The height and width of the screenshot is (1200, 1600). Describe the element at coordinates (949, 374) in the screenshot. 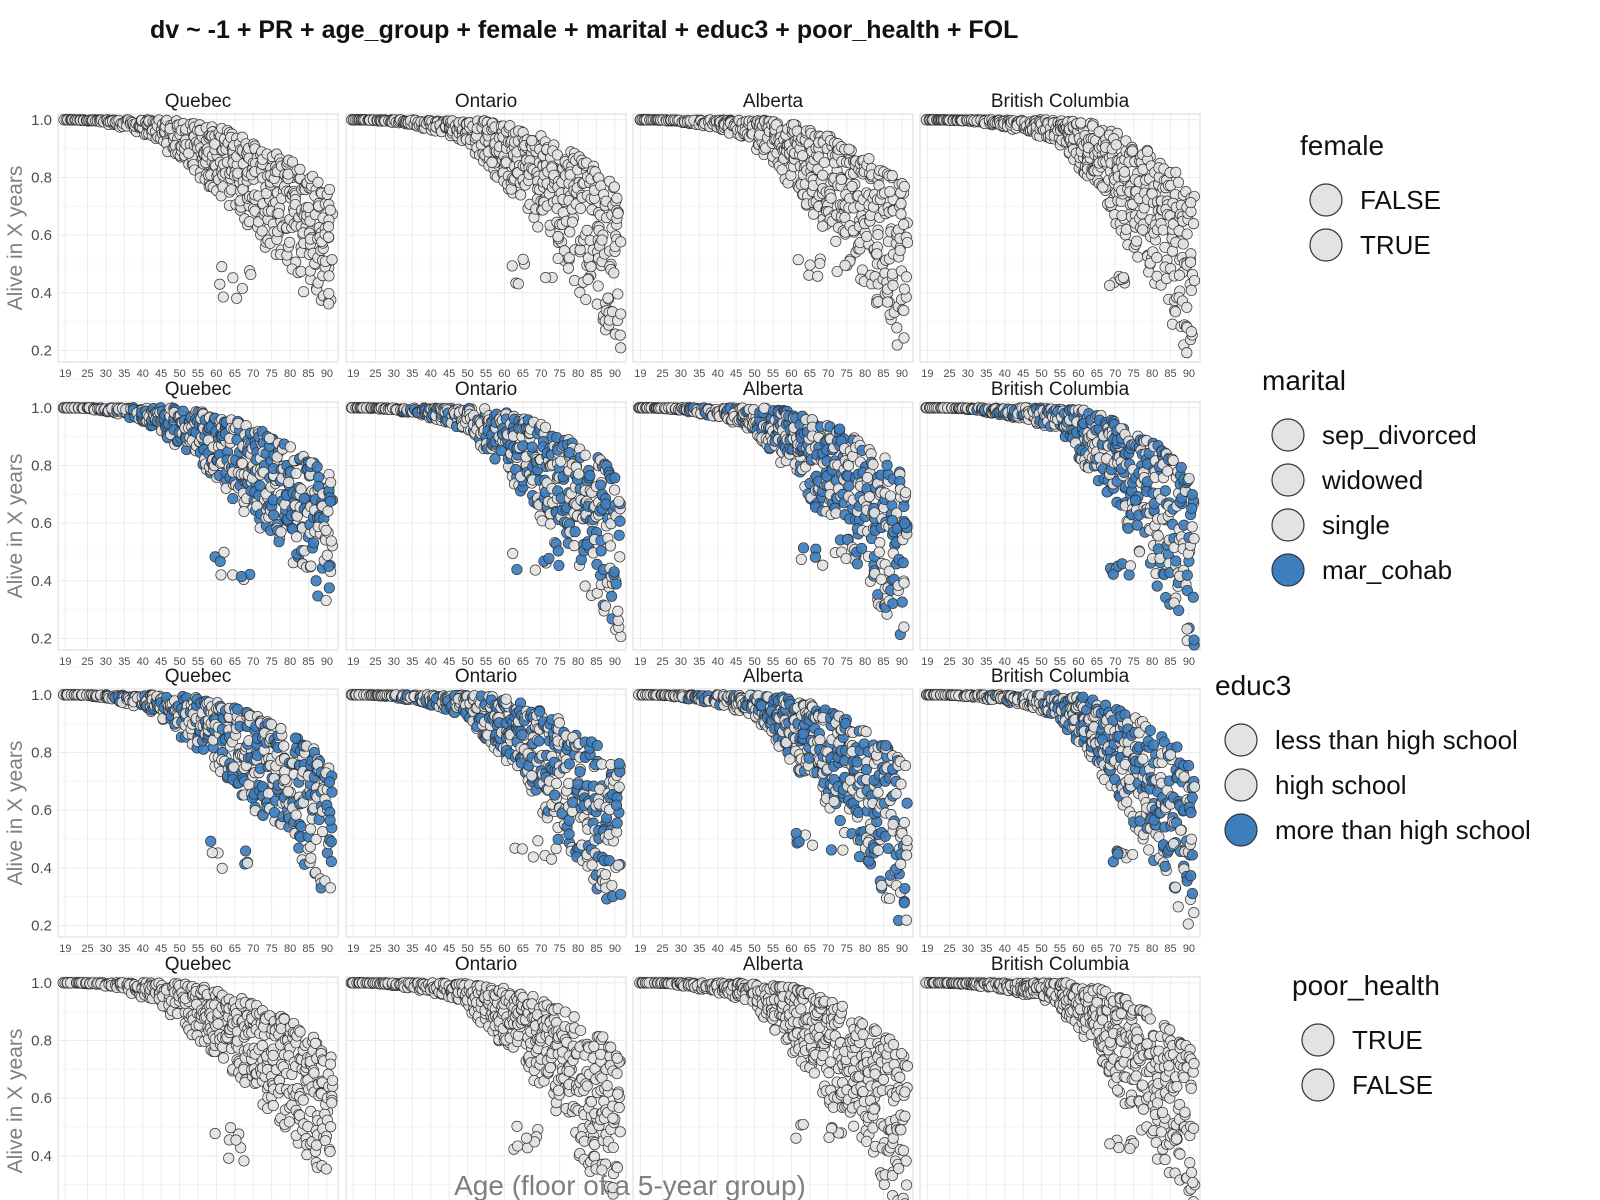

I see `x-tick-label: 25` at that location.